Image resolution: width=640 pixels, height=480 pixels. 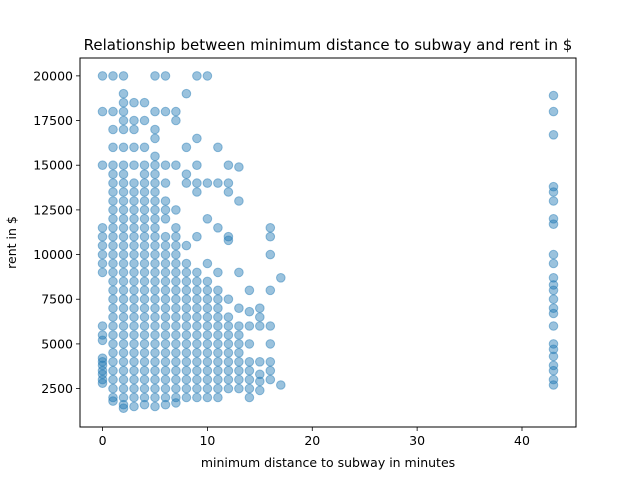 What do you see at coordinates (57, 388) in the screenshot?
I see `y-tick-label: 2500` at bounding box center [57, 388].